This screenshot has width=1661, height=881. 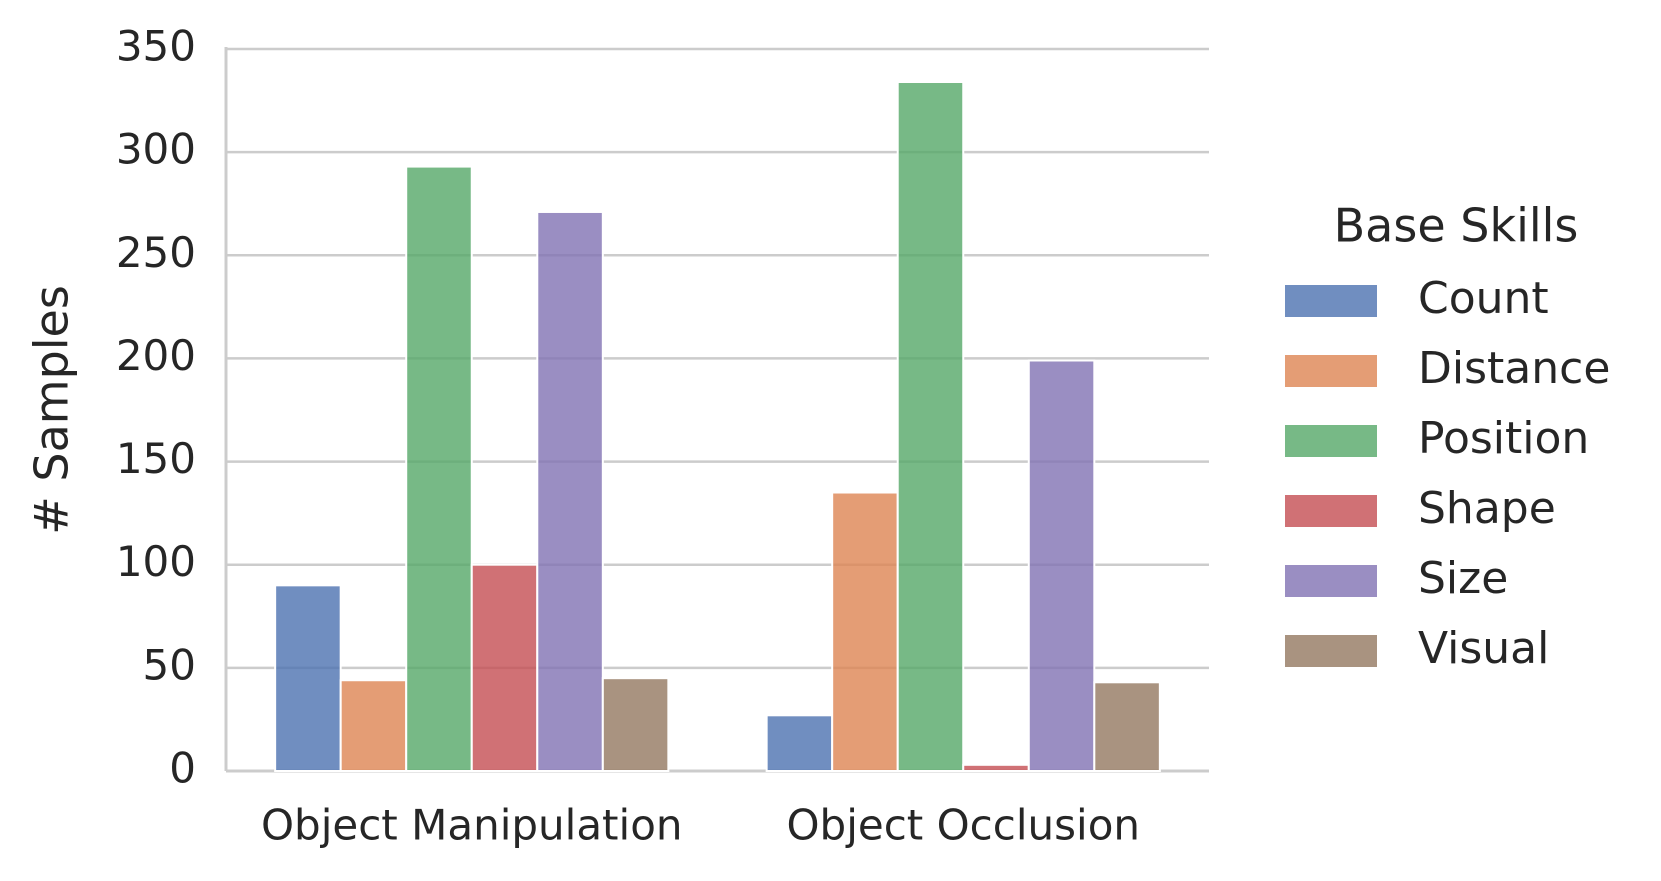 What do you see at coordinates (156, 46) in the screenshot?
I see `y-tick-label: 350` at bounding box center [156, 46].